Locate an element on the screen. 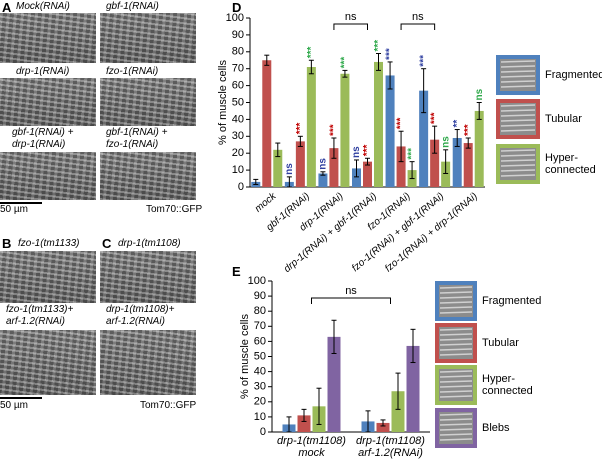  panel-letter: D is located at coordinates (237, 7).